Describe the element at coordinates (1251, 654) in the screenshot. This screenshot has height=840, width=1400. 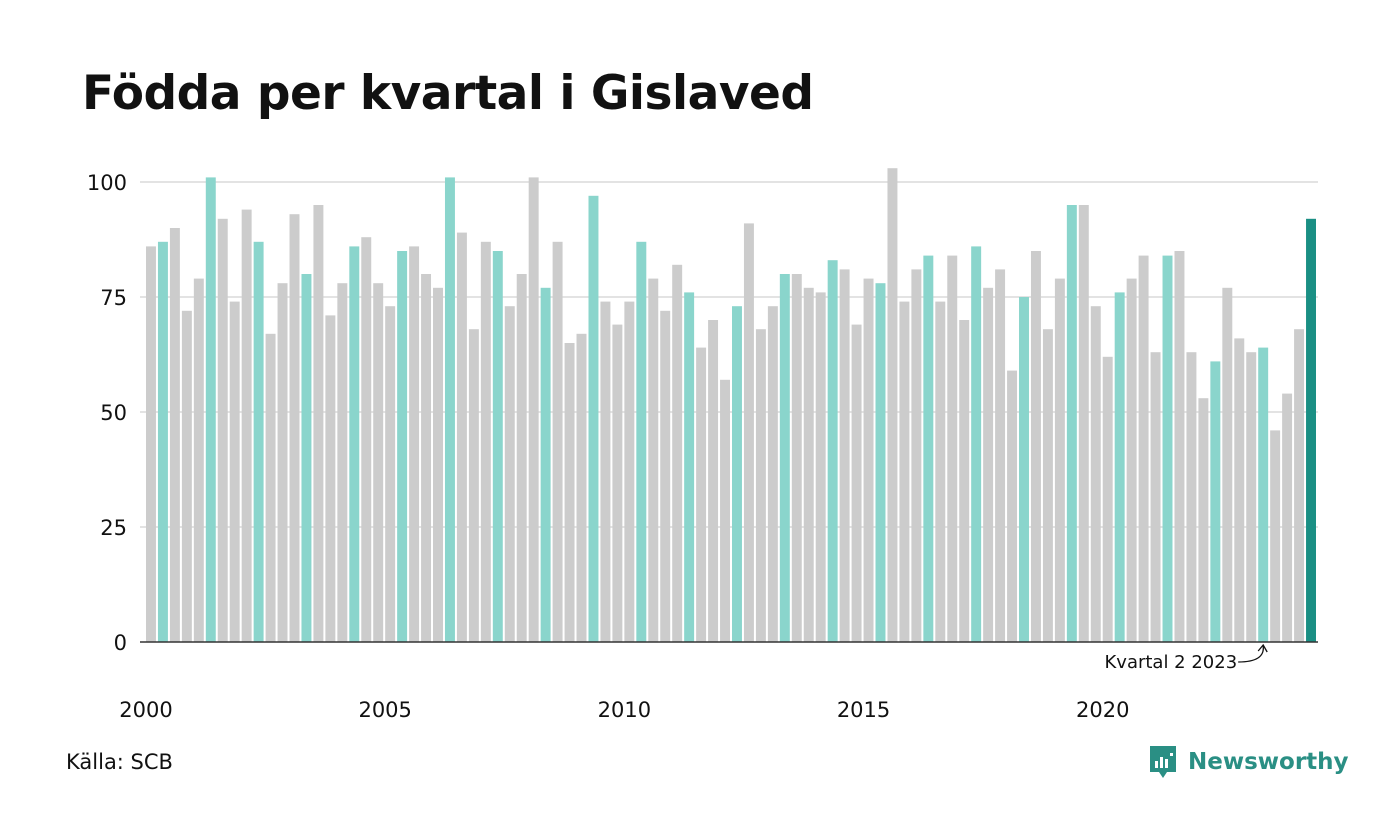
I see `annotation-arrow` at that location.